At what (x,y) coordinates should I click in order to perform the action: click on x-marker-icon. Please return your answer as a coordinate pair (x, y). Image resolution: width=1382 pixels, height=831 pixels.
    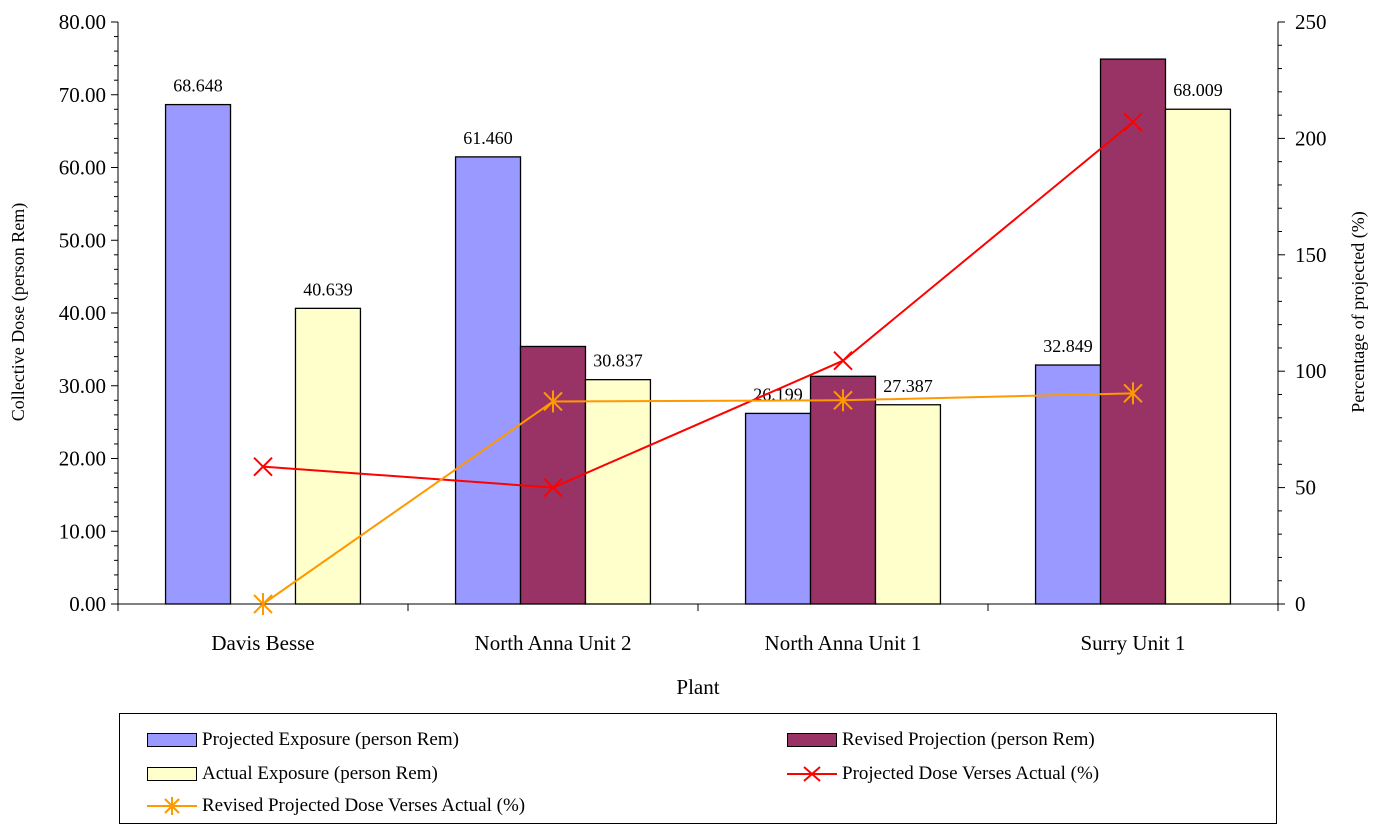
    Looking at the image, I should click on (812, 774).